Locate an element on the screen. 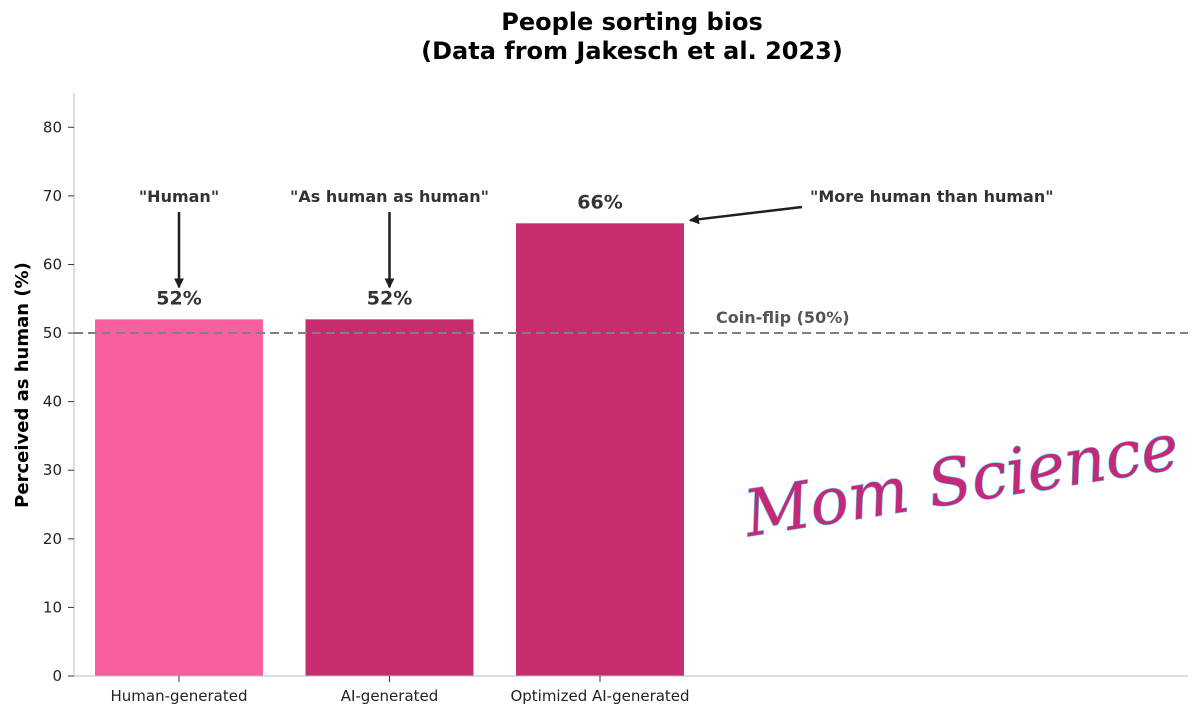 The height and width of the screenshot is (716, 1200). x-tick-label: Human-generated is located at coordinates (179, 696).